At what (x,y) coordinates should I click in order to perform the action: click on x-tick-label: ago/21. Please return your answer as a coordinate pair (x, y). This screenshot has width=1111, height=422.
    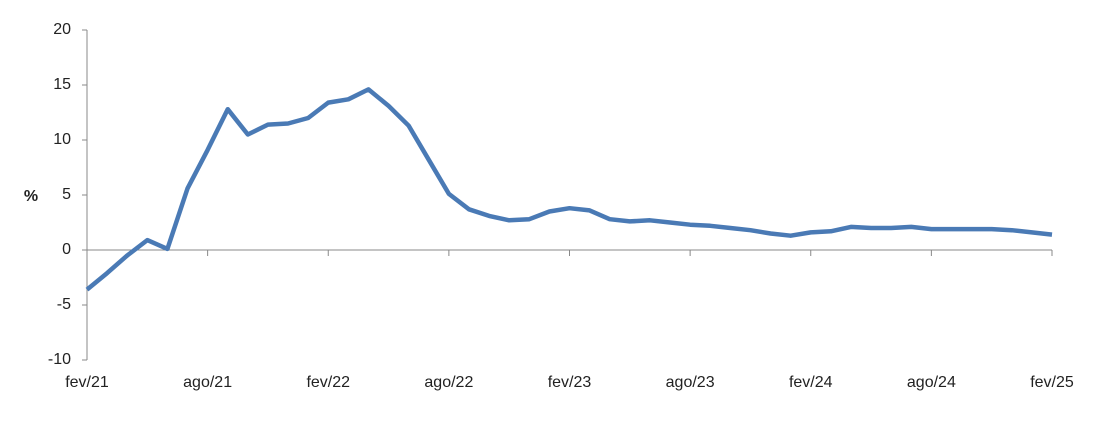
    Looking at the image, I should click on (207, 382).